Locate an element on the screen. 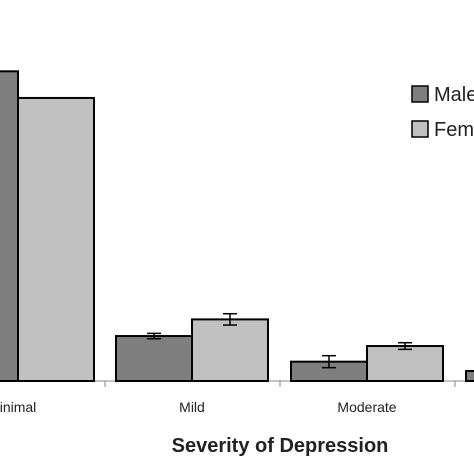 The height and width of the screenshot is (474, 474). legend-item-fem: Fem is located at coordinates (442, 130).